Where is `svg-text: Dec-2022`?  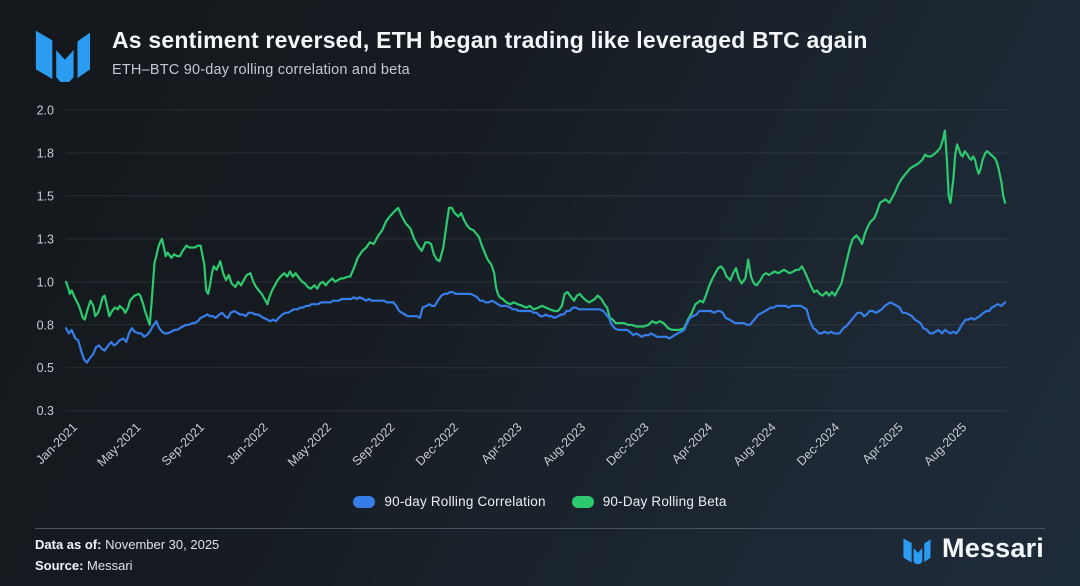 svg-text: Dec-2022 is located at coordinates (437, 444).